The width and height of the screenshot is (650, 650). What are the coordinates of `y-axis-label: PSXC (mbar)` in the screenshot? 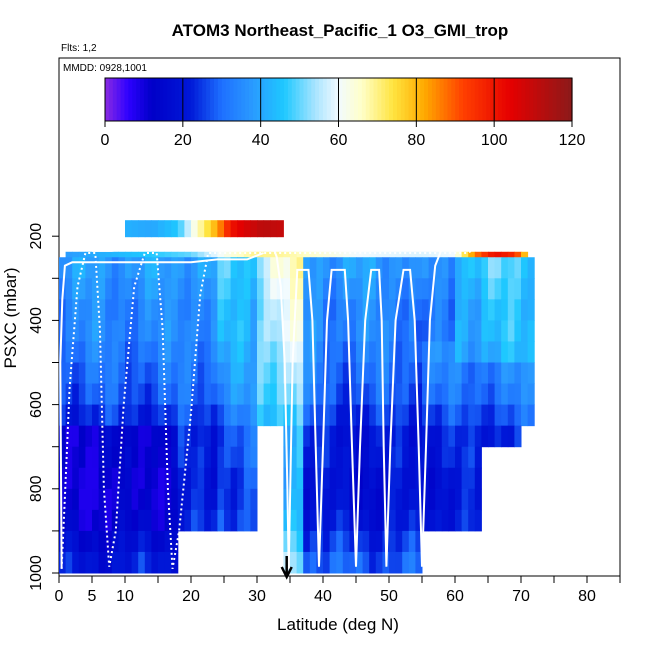 It's located at (10, 317).